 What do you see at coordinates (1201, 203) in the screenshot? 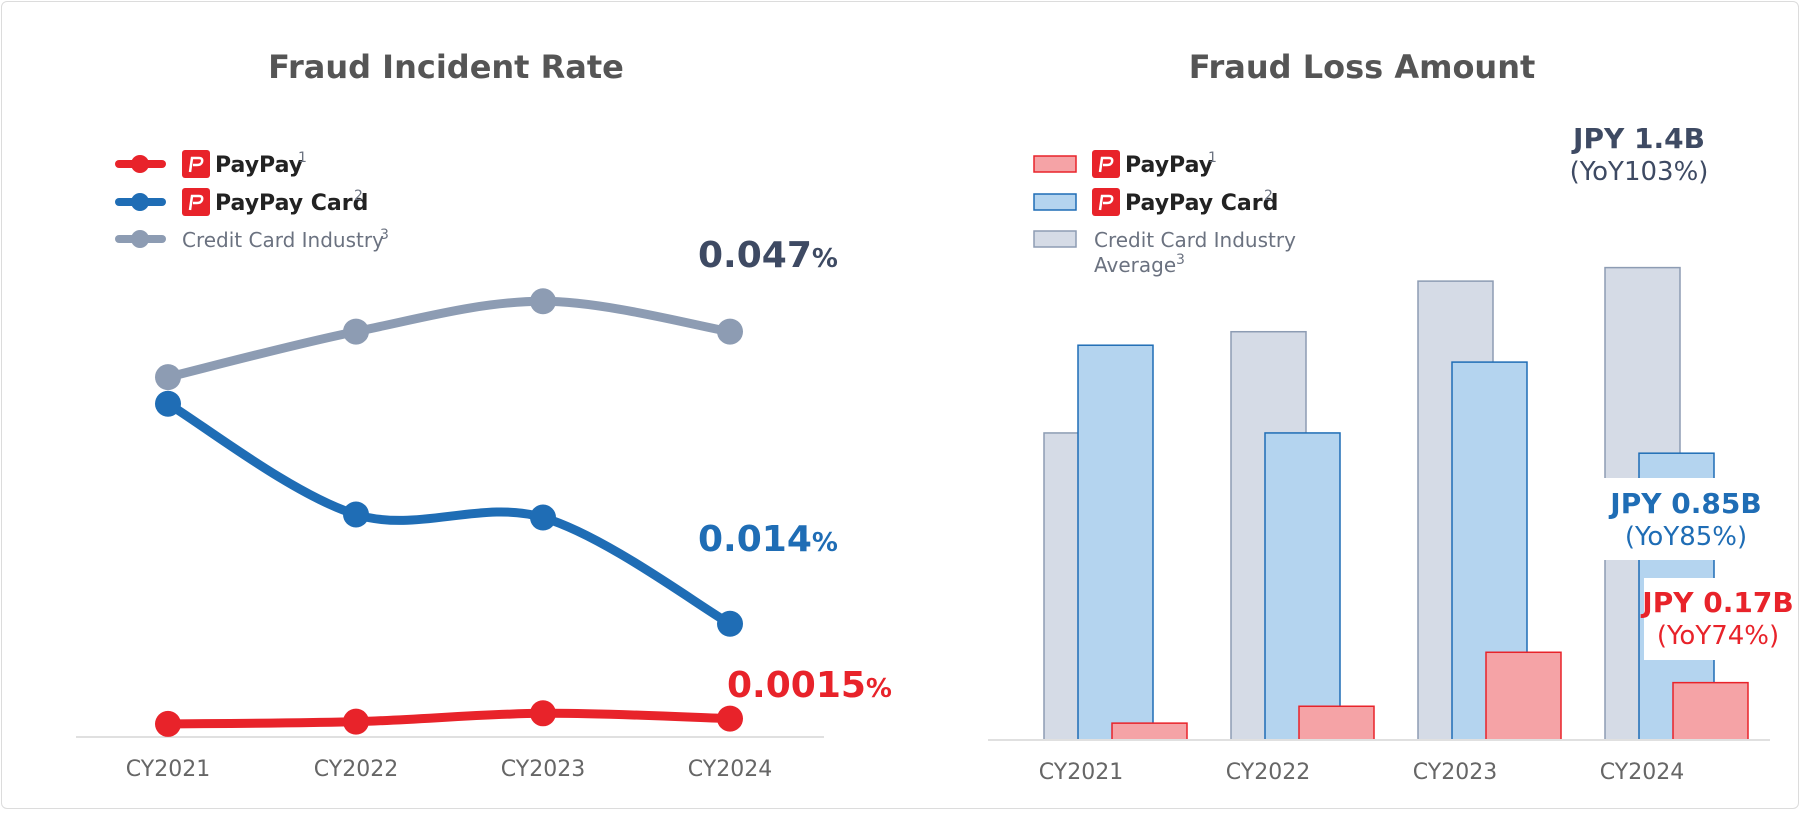
I see `legend-bar-label-paypay-card: PayPay Card` at bounding box center [1201, 203].